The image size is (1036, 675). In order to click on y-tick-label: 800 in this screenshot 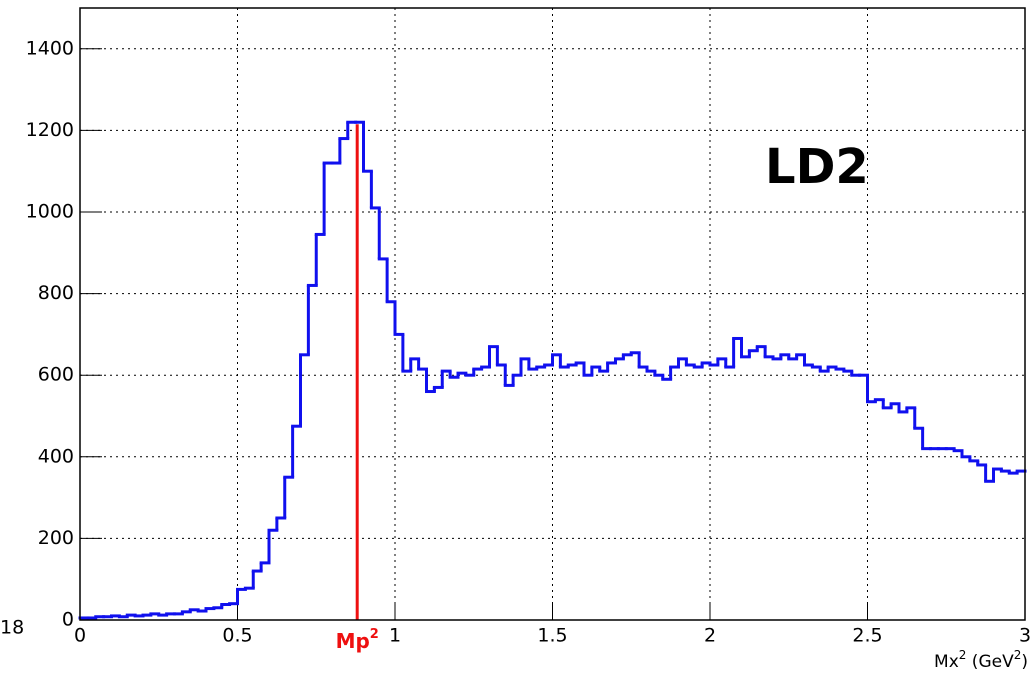, I will do `click(56, 293)`.